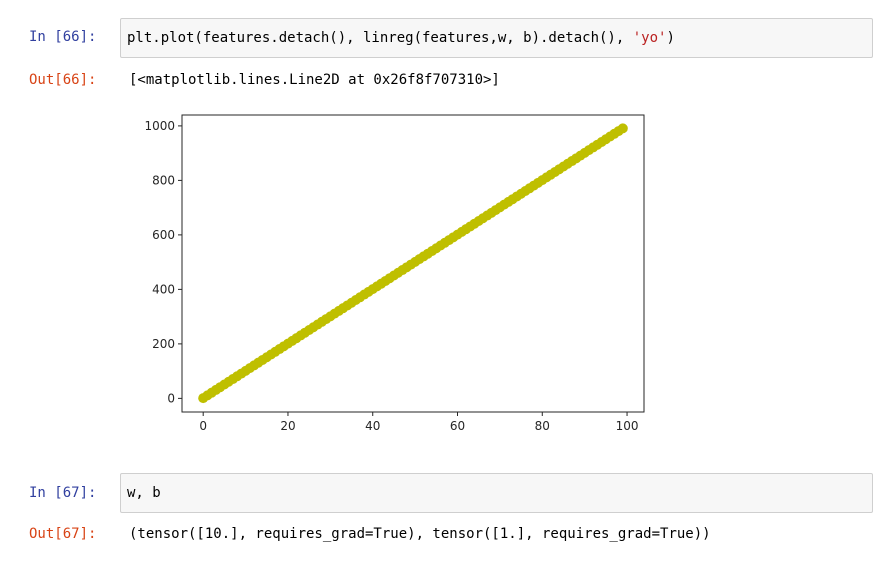 This screenshot has height=578, width=873. I want to click on x-tick-label: 0, so click(203, 426).